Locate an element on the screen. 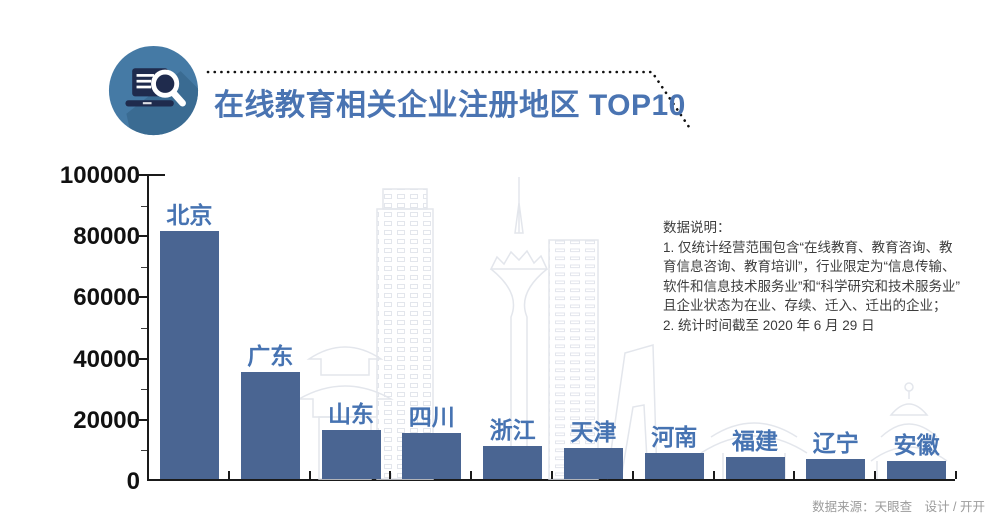  data-note-line: 软件和信息技术服务业”和“科学研究和技术服务业” is located at coordinates (811, 286).